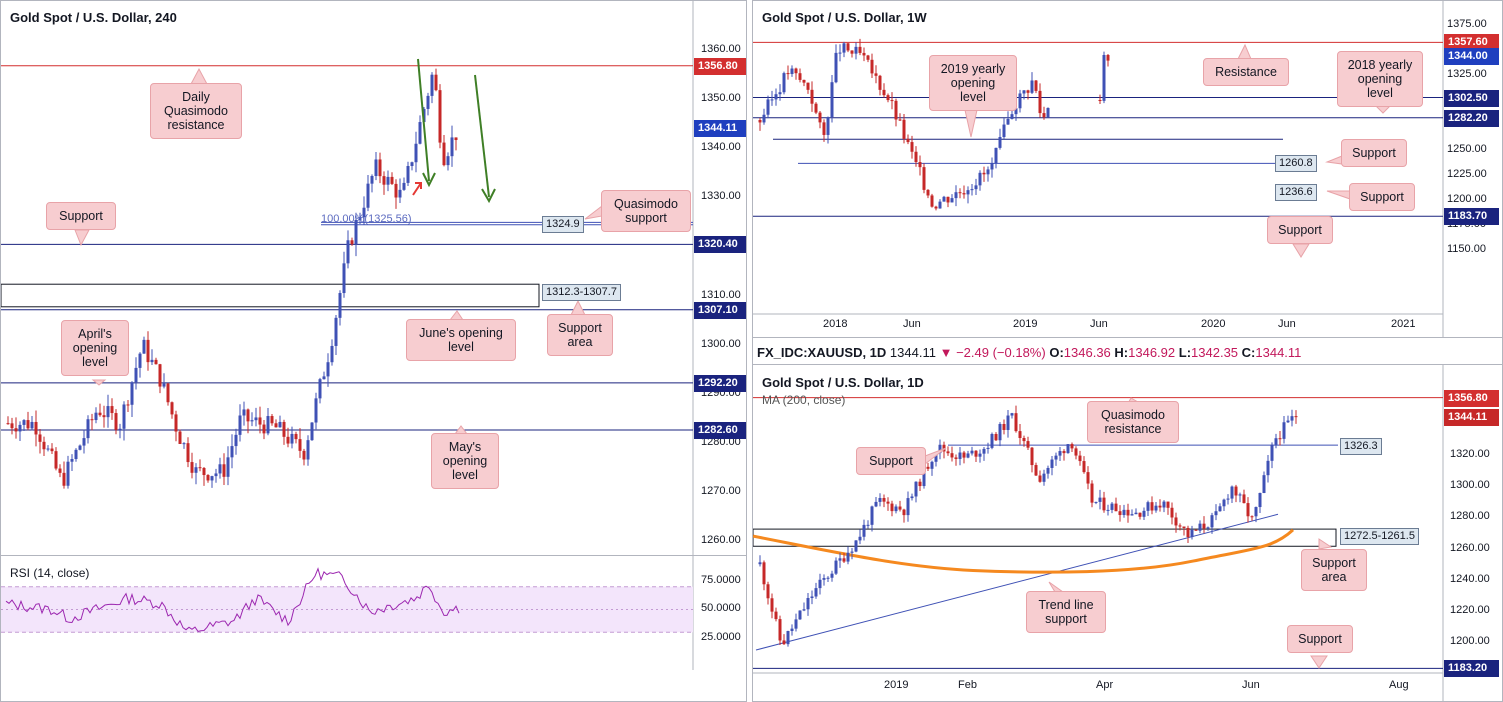  Describe the element at coordinates (720, 383) in the screenshot. I see `h4-price-tag: 1292.20` at that location.